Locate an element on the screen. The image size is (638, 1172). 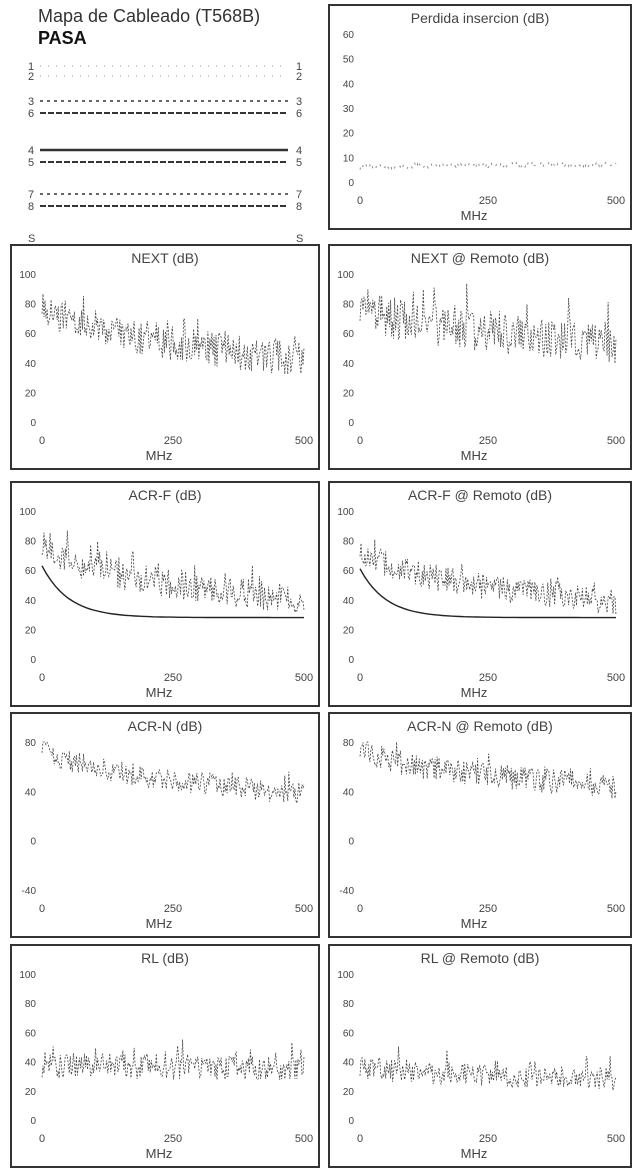
chart-rl-remoto: RL @ Remoto (dB) 0 20 40 60 80 100 0 250 500 MHz is located at coordinates (480, 1056).